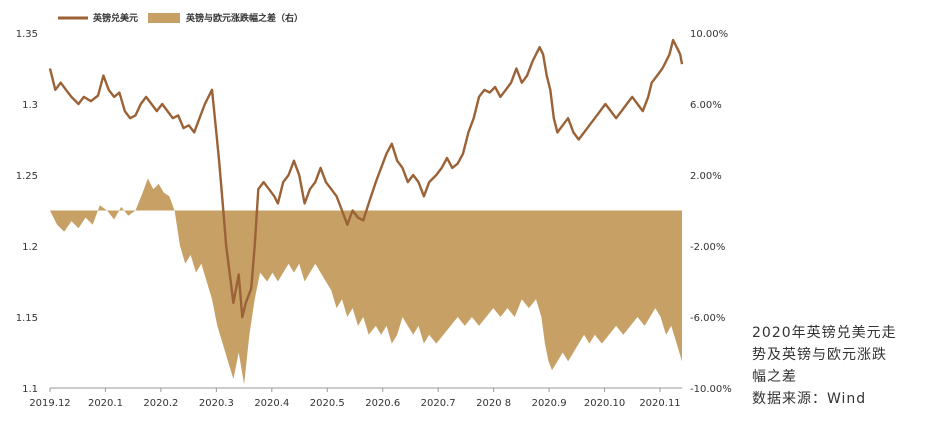  What do you see at coordinates (216, 403) in the screenshot?
I see `x-tick-label: 2020.3` at bounding box center [216, 403].